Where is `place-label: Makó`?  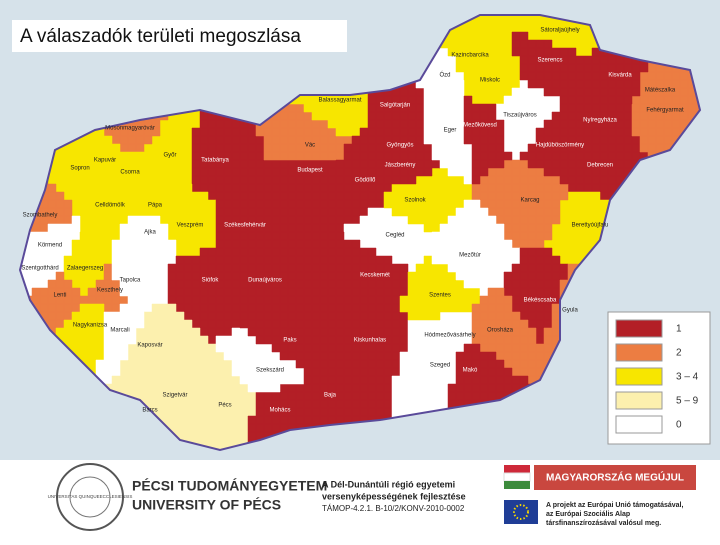 place-label: Makó is located at coordinates (470, 371).